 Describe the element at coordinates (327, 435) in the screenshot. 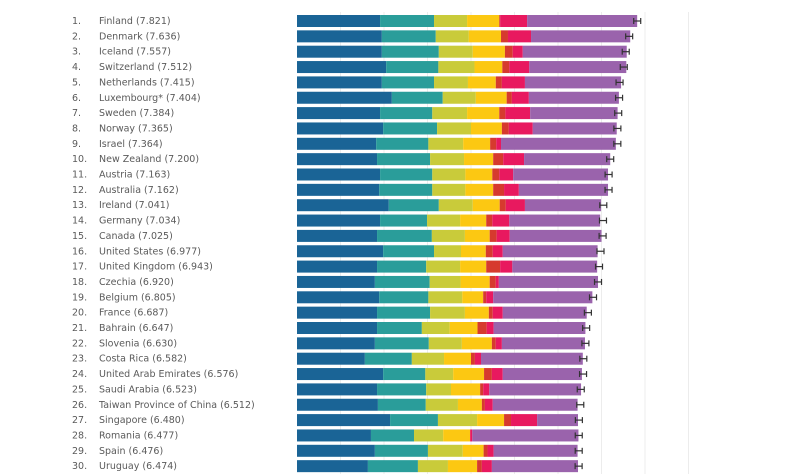

I see `chart-row: 28. Romania (6.477)` at that location.